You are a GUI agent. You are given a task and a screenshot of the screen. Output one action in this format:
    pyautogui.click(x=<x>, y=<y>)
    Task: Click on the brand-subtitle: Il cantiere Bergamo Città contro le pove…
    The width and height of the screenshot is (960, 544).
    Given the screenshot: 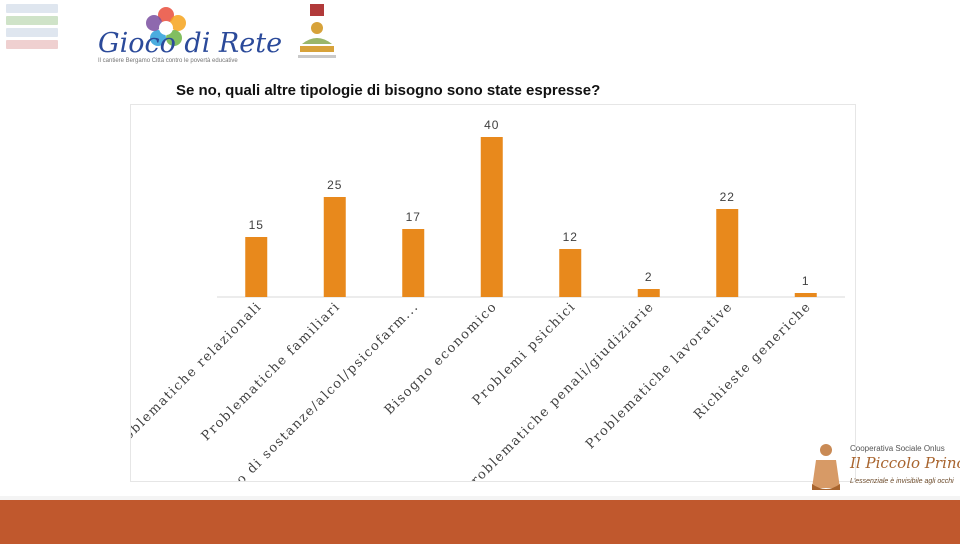 What is the action you would take?
    pyautogui.click(x=168, y=61)
    